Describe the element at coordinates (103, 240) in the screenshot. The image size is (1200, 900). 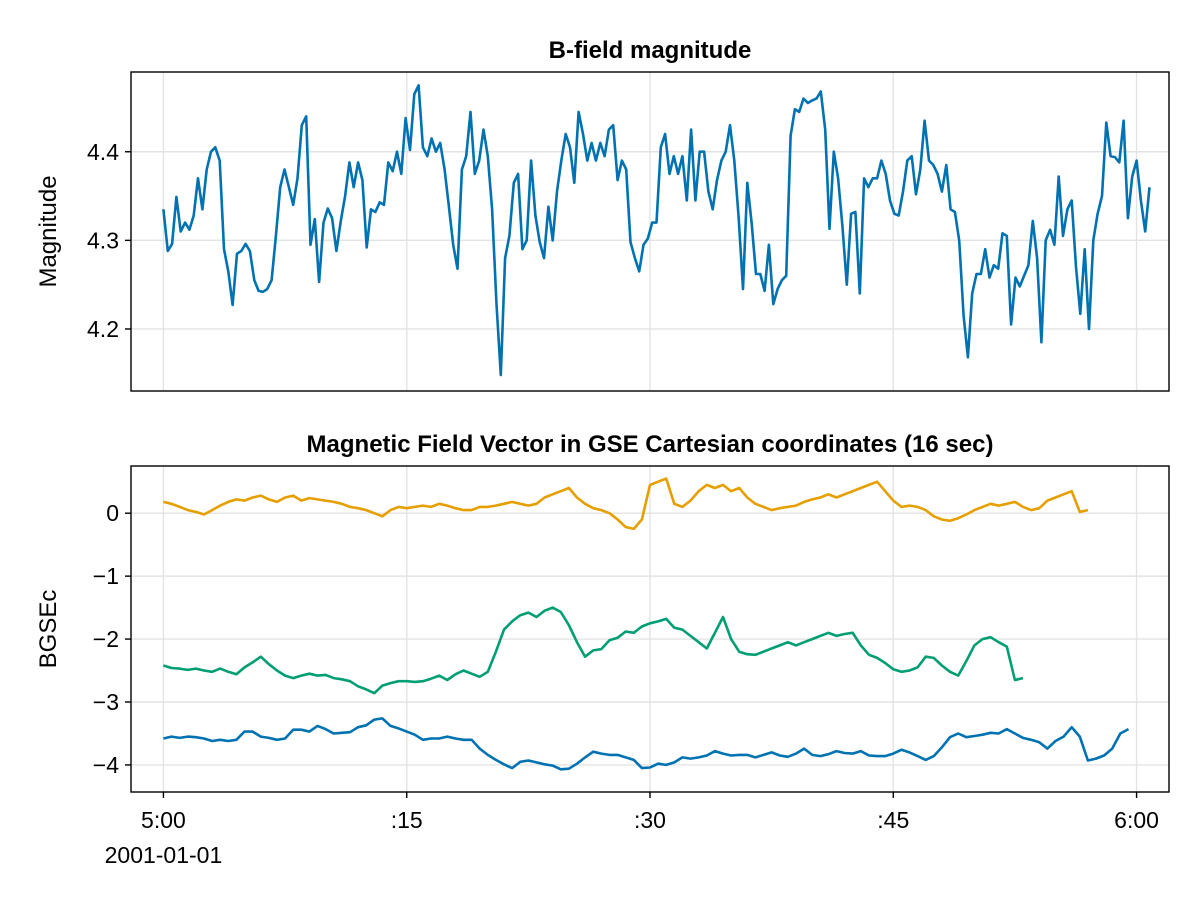
I see `y-tick-label: 4.3` at that location.